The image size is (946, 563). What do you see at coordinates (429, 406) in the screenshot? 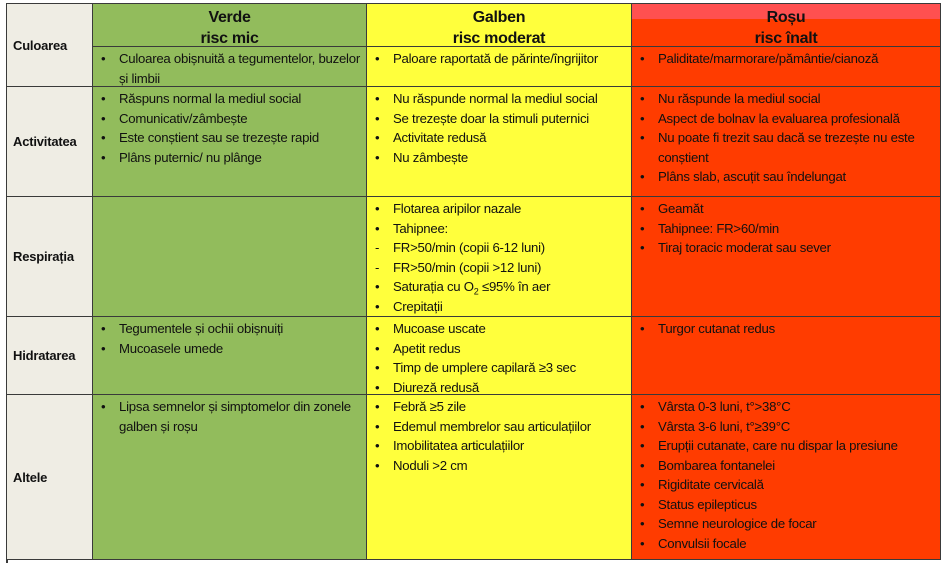
I see `item-text-main: Febră ≥5 zile` at bounding box center [429, 406].